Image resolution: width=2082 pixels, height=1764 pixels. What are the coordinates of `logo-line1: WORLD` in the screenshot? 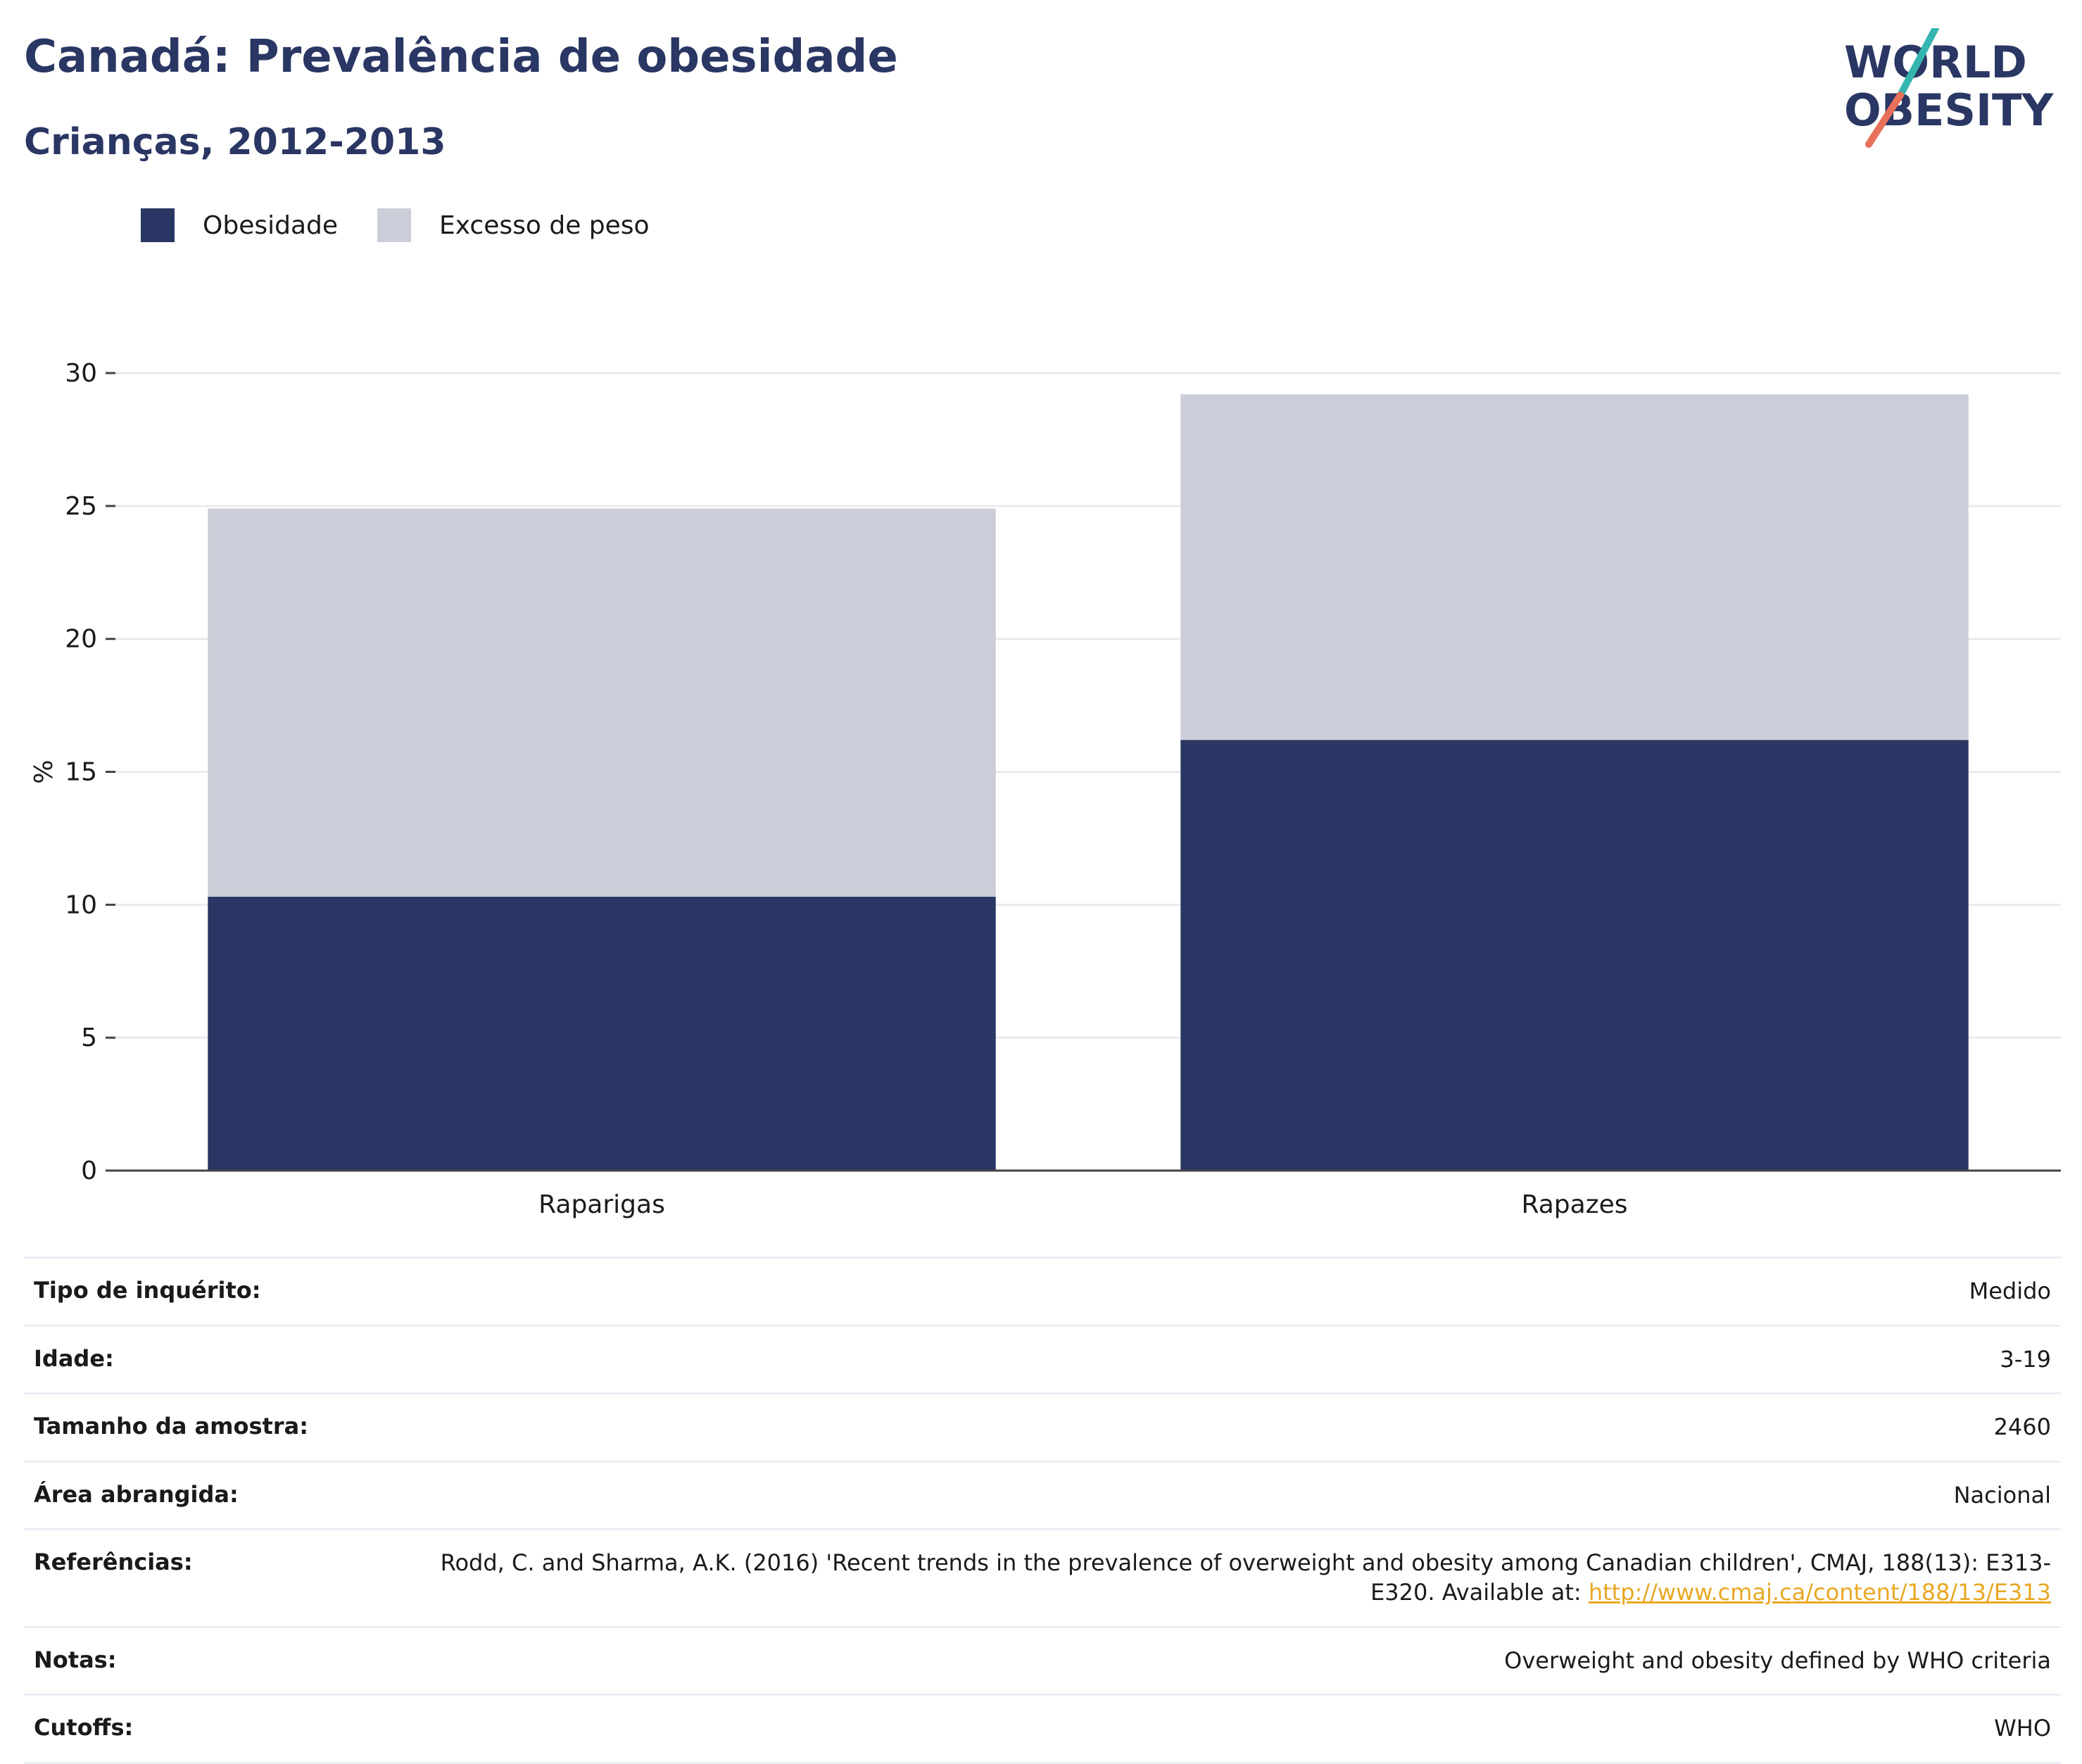 It's located at (1935, 63).